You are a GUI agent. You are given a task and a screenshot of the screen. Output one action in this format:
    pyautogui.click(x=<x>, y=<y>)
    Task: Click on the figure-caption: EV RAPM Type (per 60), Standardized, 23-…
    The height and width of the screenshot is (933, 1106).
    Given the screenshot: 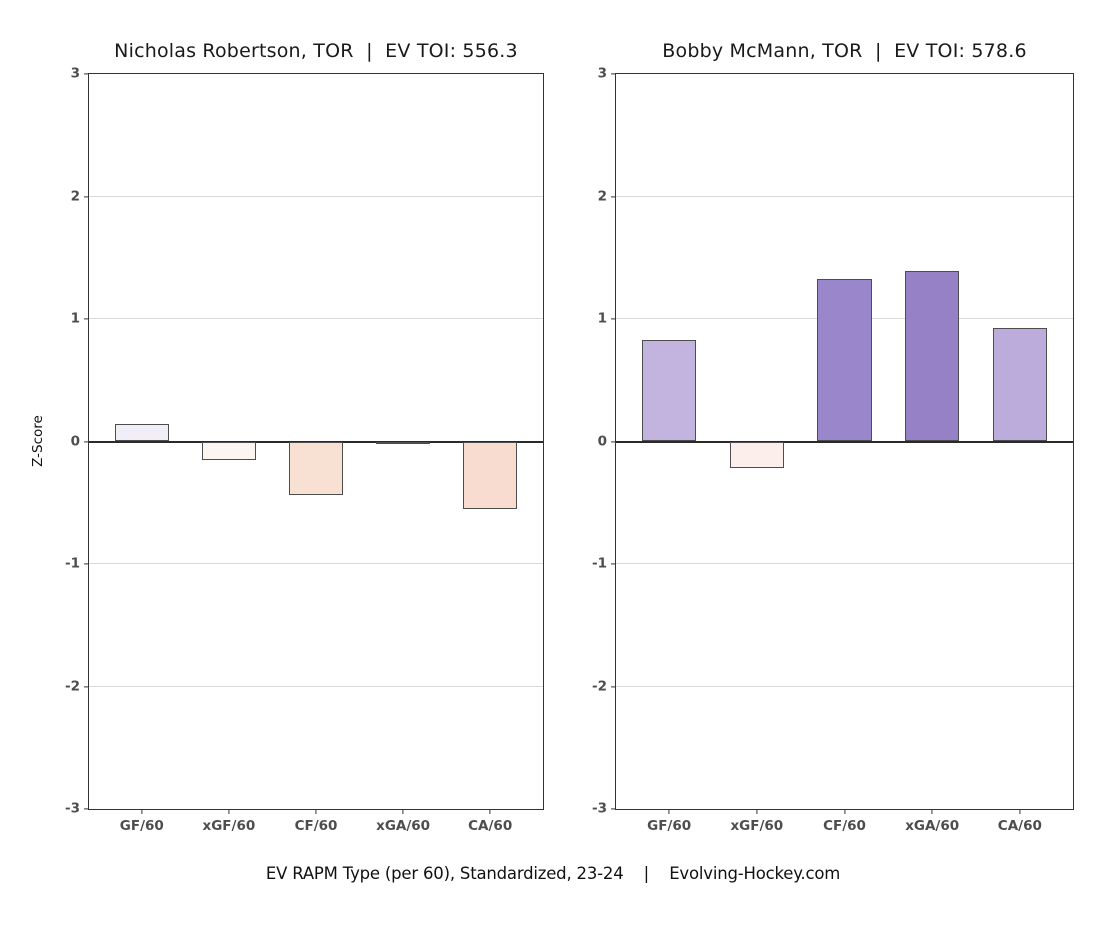 What is the action you would take?
    pyautogui.click(x=553, y=873)
    